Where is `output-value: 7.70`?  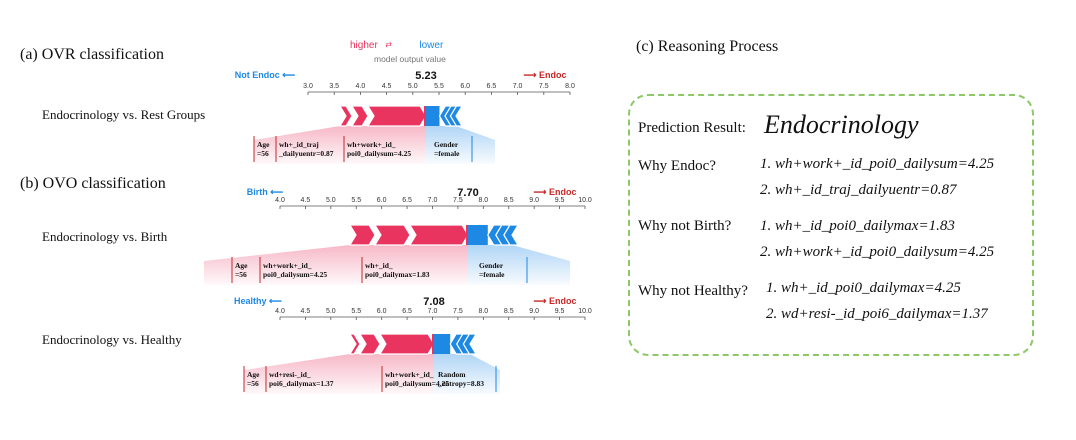 output-value: 7.70 is located at coordinates (467, 193).